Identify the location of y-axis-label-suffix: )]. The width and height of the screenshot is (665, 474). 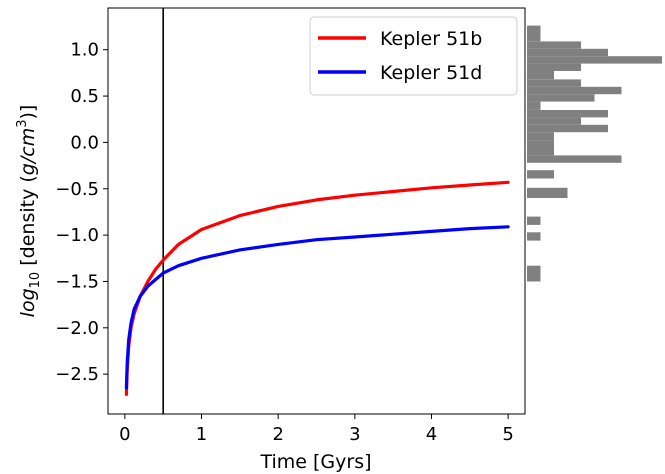
(28, 112).